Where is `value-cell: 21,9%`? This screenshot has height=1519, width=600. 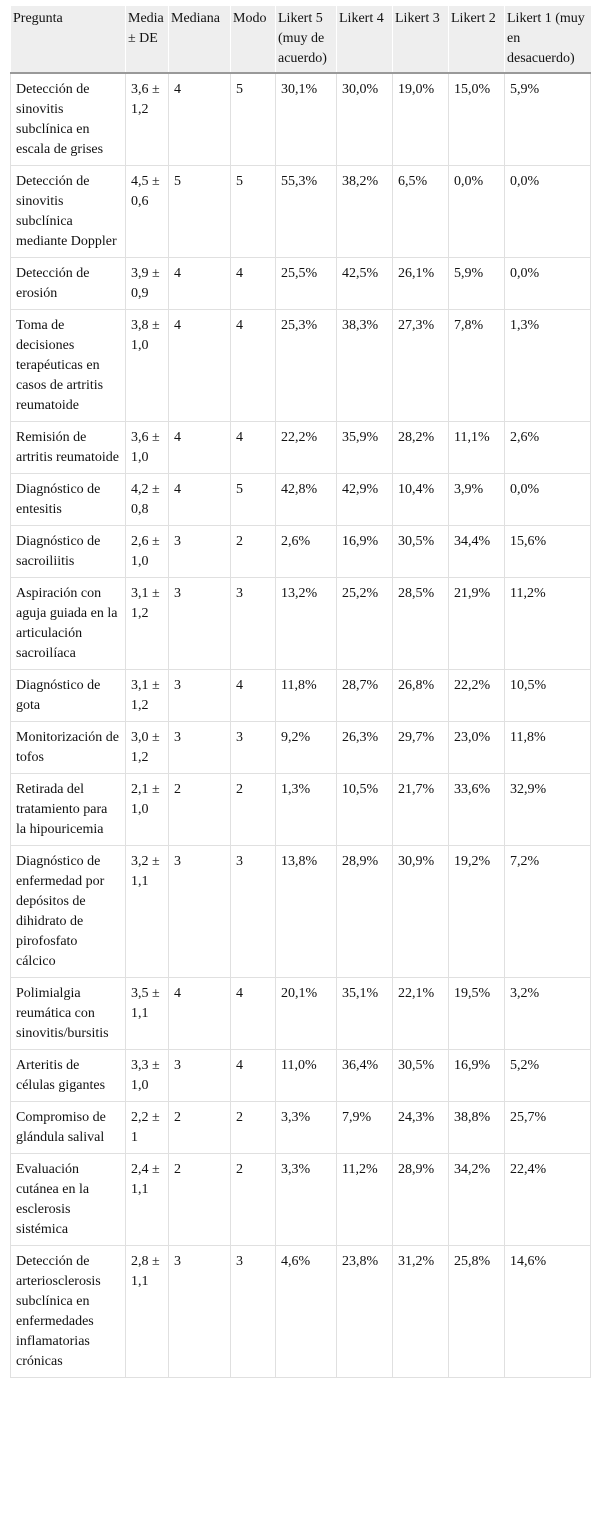 value-cell: 21,9% is located at coordinates (476, 623).